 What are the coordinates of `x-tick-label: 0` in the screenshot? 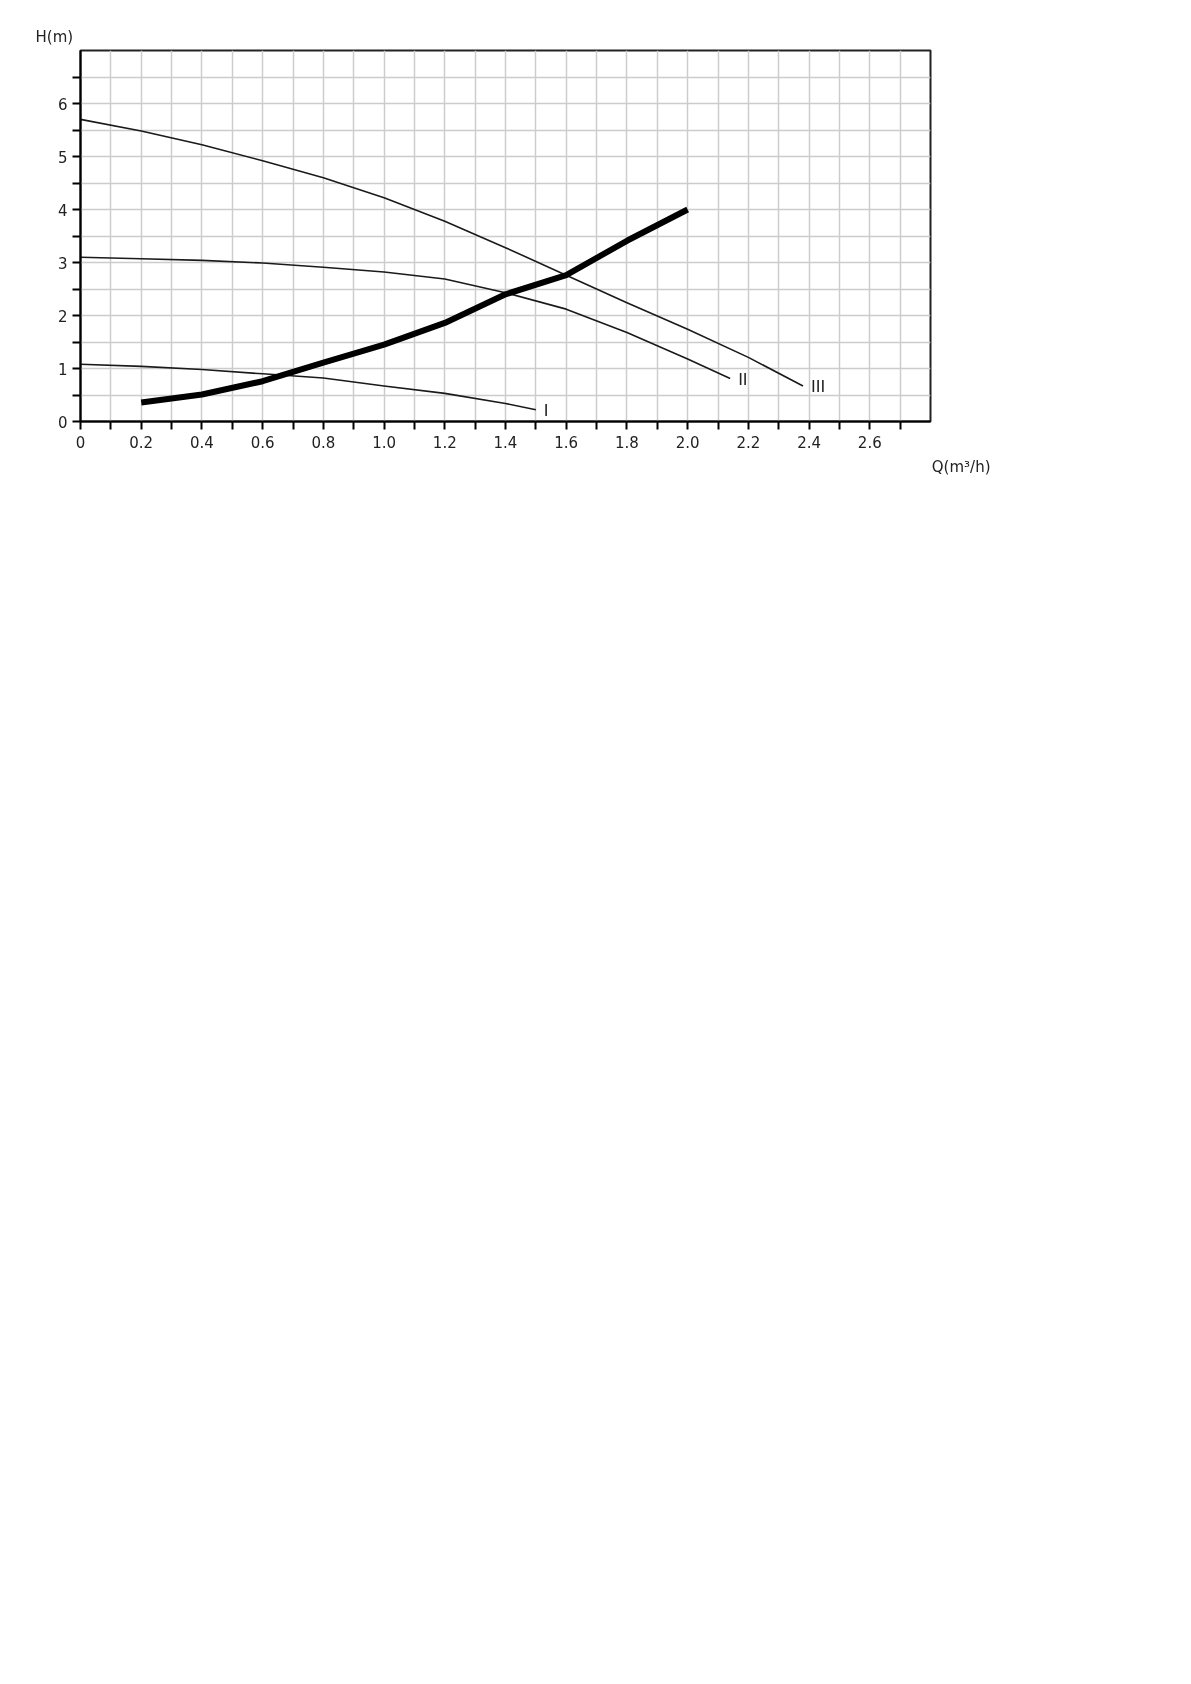 It's located at (80, 442).